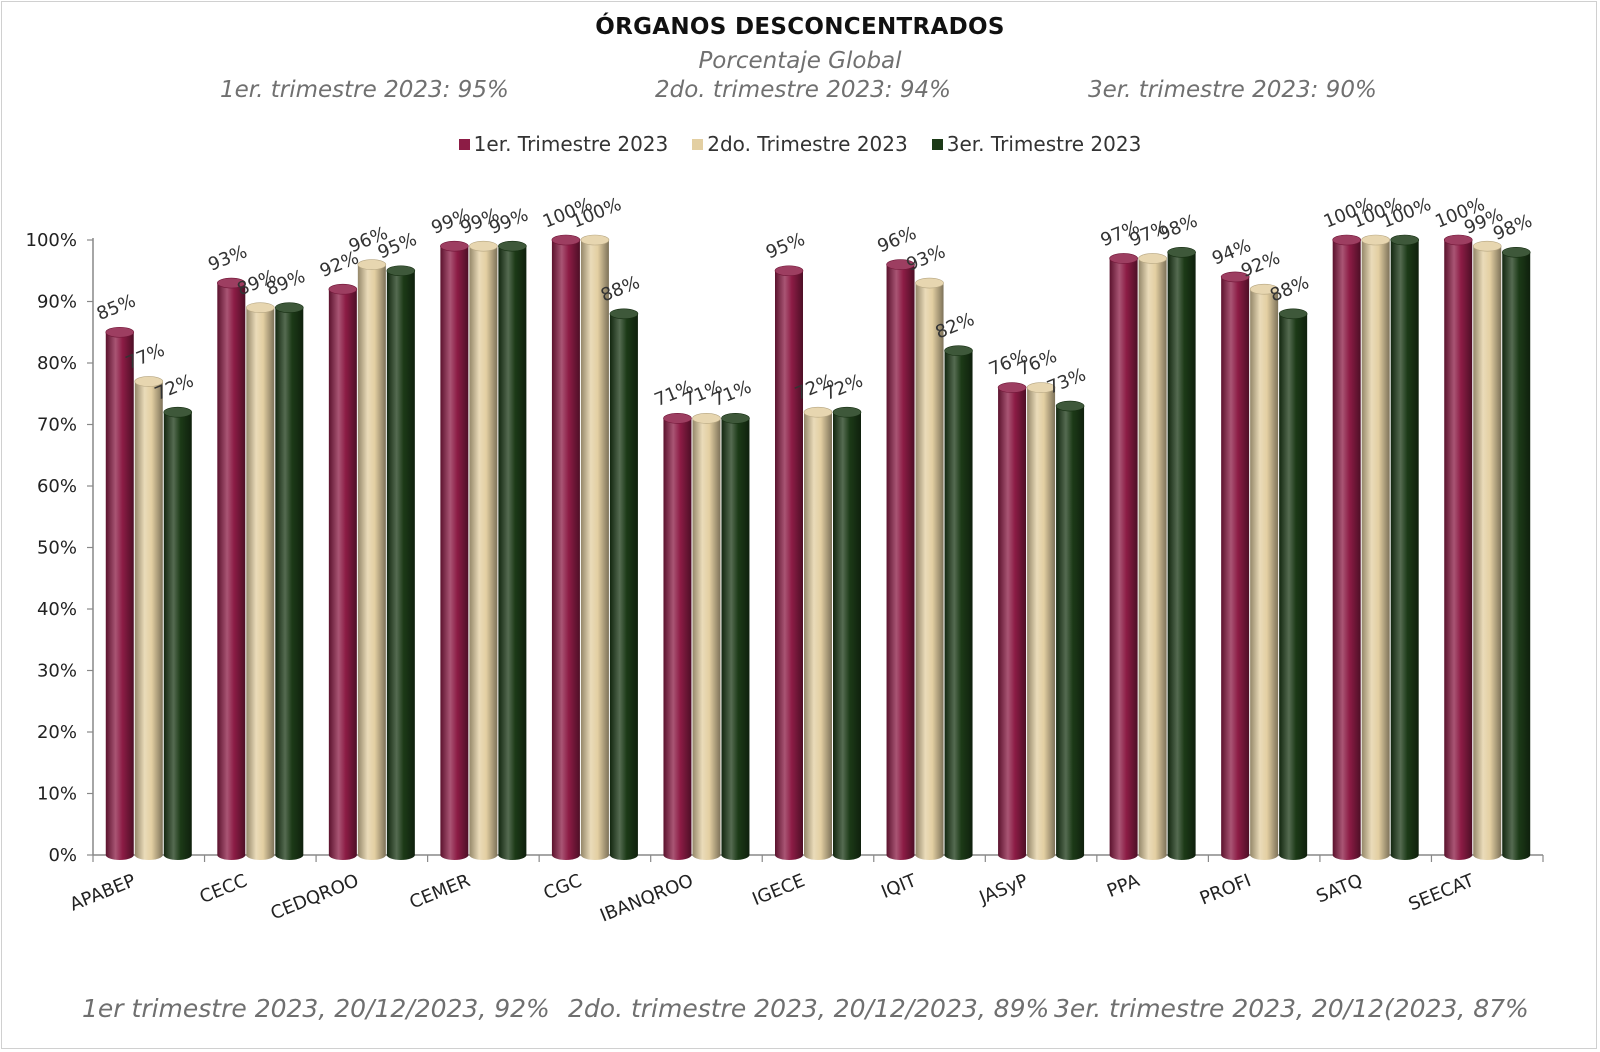  What do you see at coordinates (1232, 90) in the screenshot?
I see `summary-q3: 3er. trimestre 2023: 90%` at bounding box center [1232, 90].